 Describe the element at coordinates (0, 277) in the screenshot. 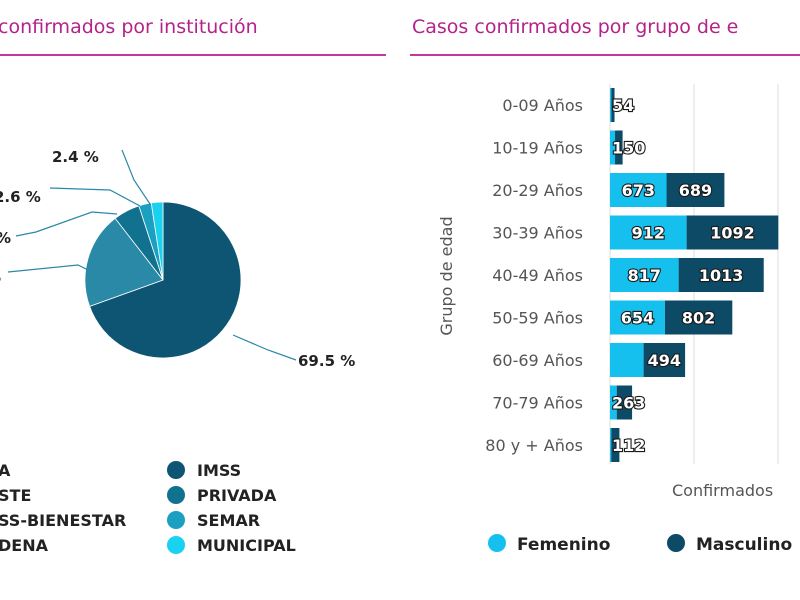

I see `pie-label-ssa: %` at that location.